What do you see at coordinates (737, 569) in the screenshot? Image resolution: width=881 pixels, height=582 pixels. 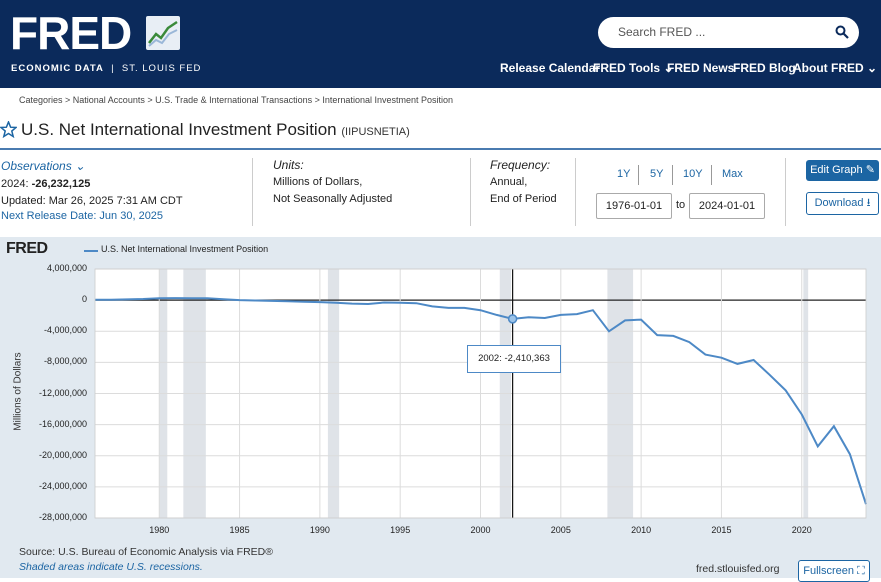 I see `fred-url: fred.stlouisfed.org` at bounding box center [737, 569].